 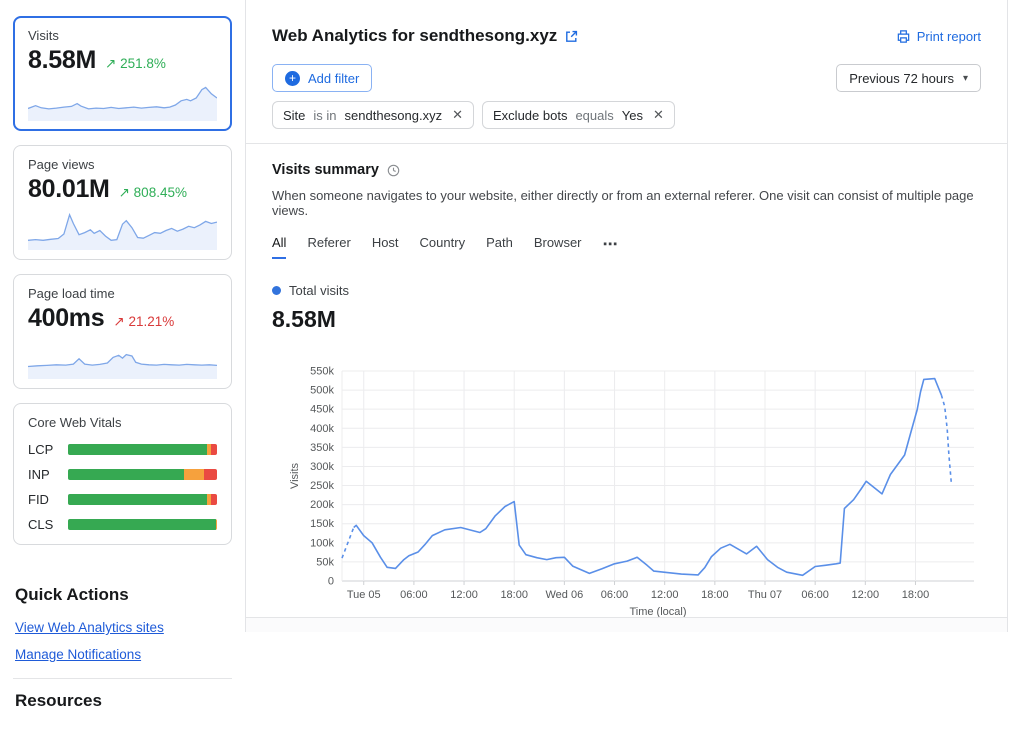 I want to click on cwv-row-cls: CLS, so click(x=122, y=524).